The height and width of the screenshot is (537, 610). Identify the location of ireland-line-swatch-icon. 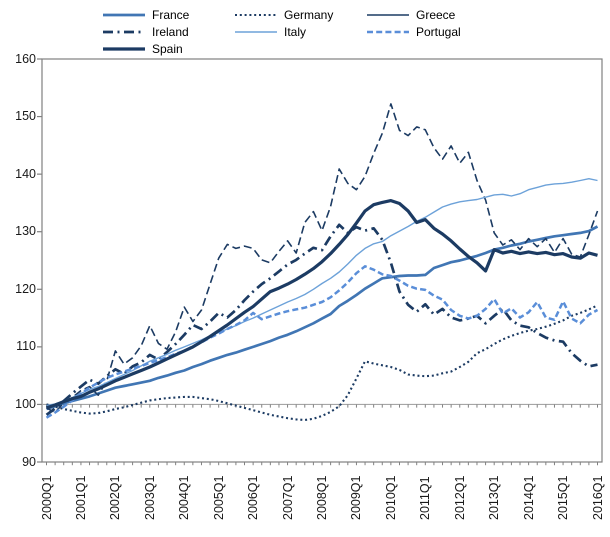
(124, 32).